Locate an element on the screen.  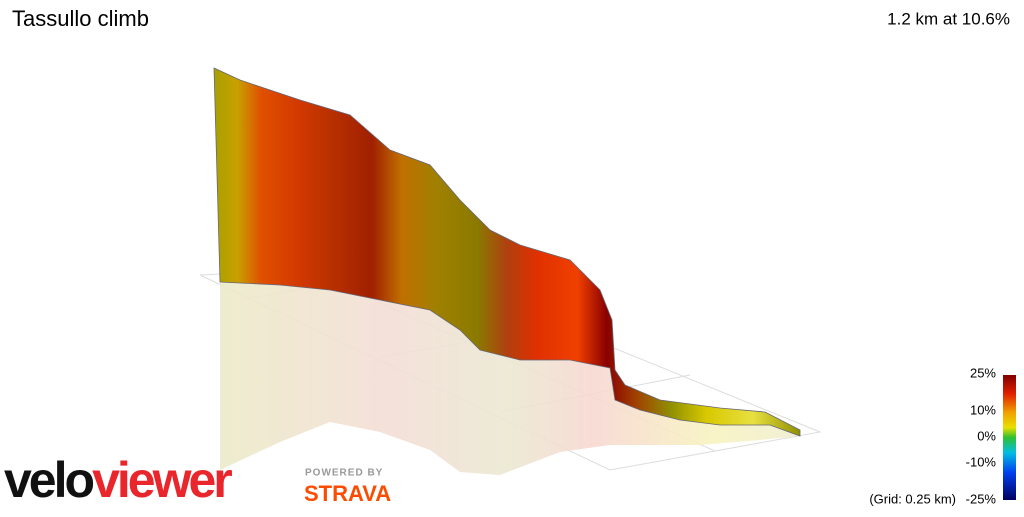
scale-label: -25% is located at coordinates (981, 498).